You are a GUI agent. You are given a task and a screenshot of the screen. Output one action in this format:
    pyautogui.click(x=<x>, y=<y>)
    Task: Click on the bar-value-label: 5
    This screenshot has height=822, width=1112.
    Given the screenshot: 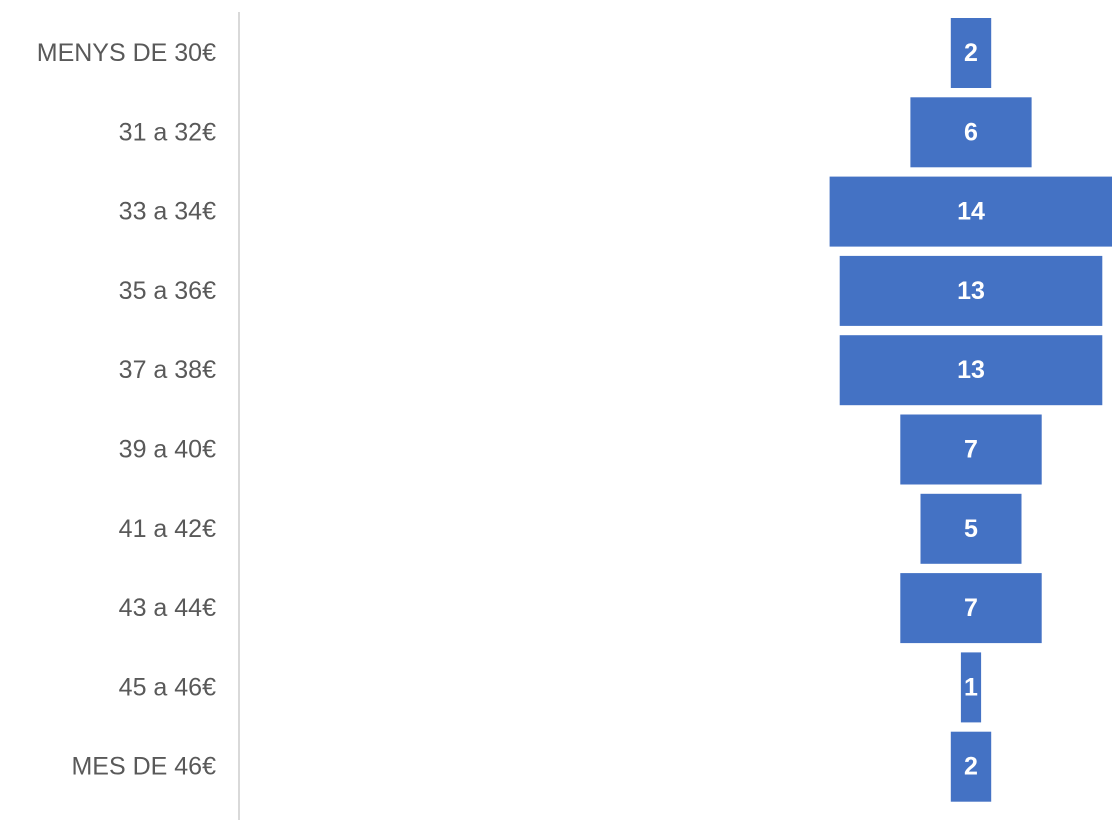 What is the action you would take?
    pyautogui.click(x=971, y=529)
    